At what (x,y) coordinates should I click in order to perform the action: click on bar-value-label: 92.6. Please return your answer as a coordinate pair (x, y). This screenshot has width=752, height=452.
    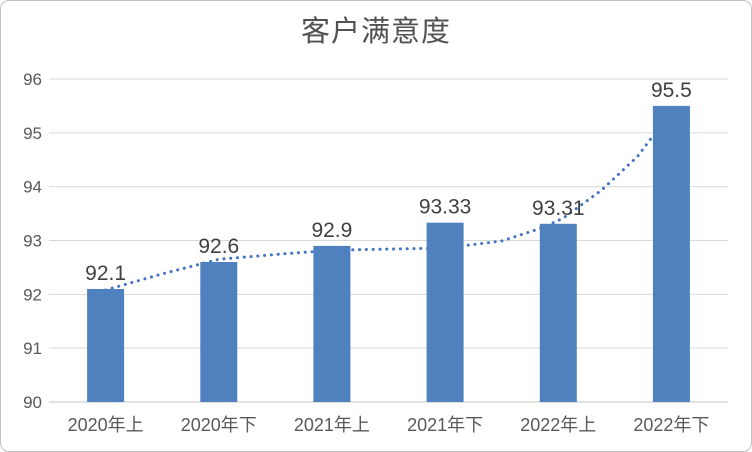
    Looking at the image, I should click on (218, 246).